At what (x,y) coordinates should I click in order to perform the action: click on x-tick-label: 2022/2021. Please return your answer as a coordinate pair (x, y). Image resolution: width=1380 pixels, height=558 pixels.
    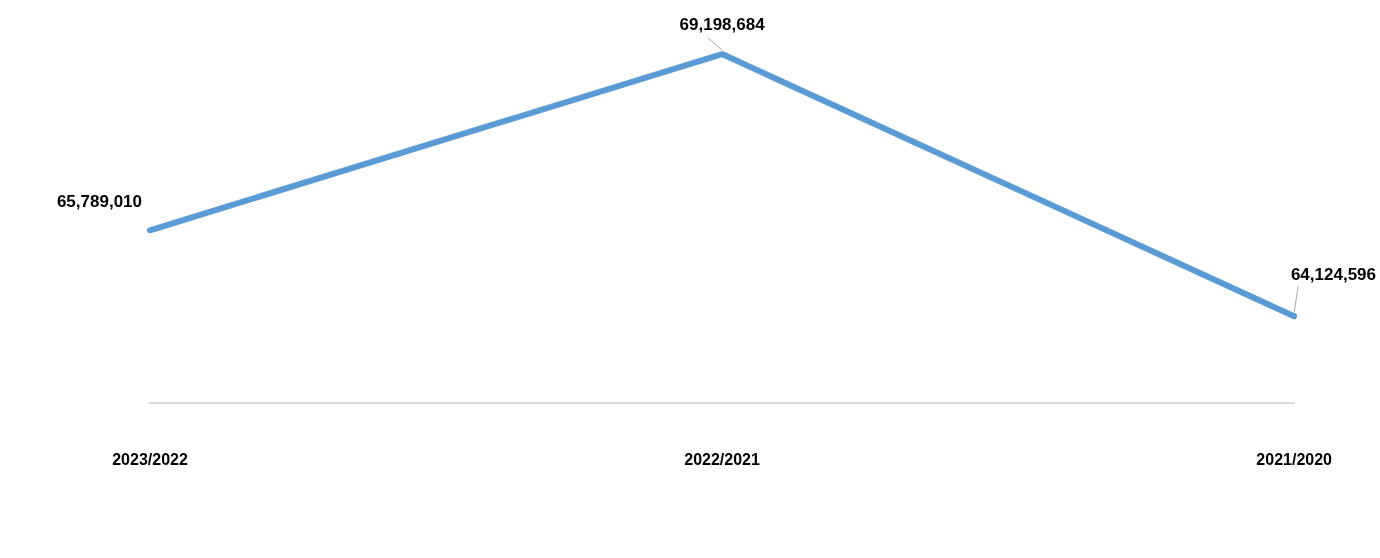
    Looking at the image, I should click on (722, 459).